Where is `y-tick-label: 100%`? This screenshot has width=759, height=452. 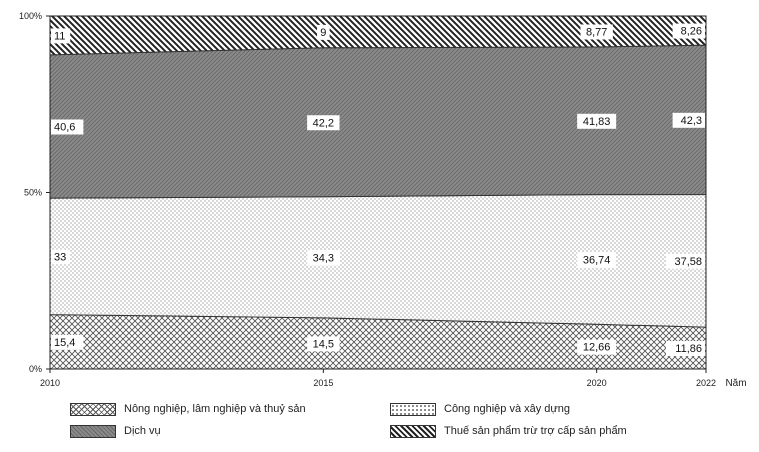
y-tick-label: 100% is located at coordinates (30, 16).